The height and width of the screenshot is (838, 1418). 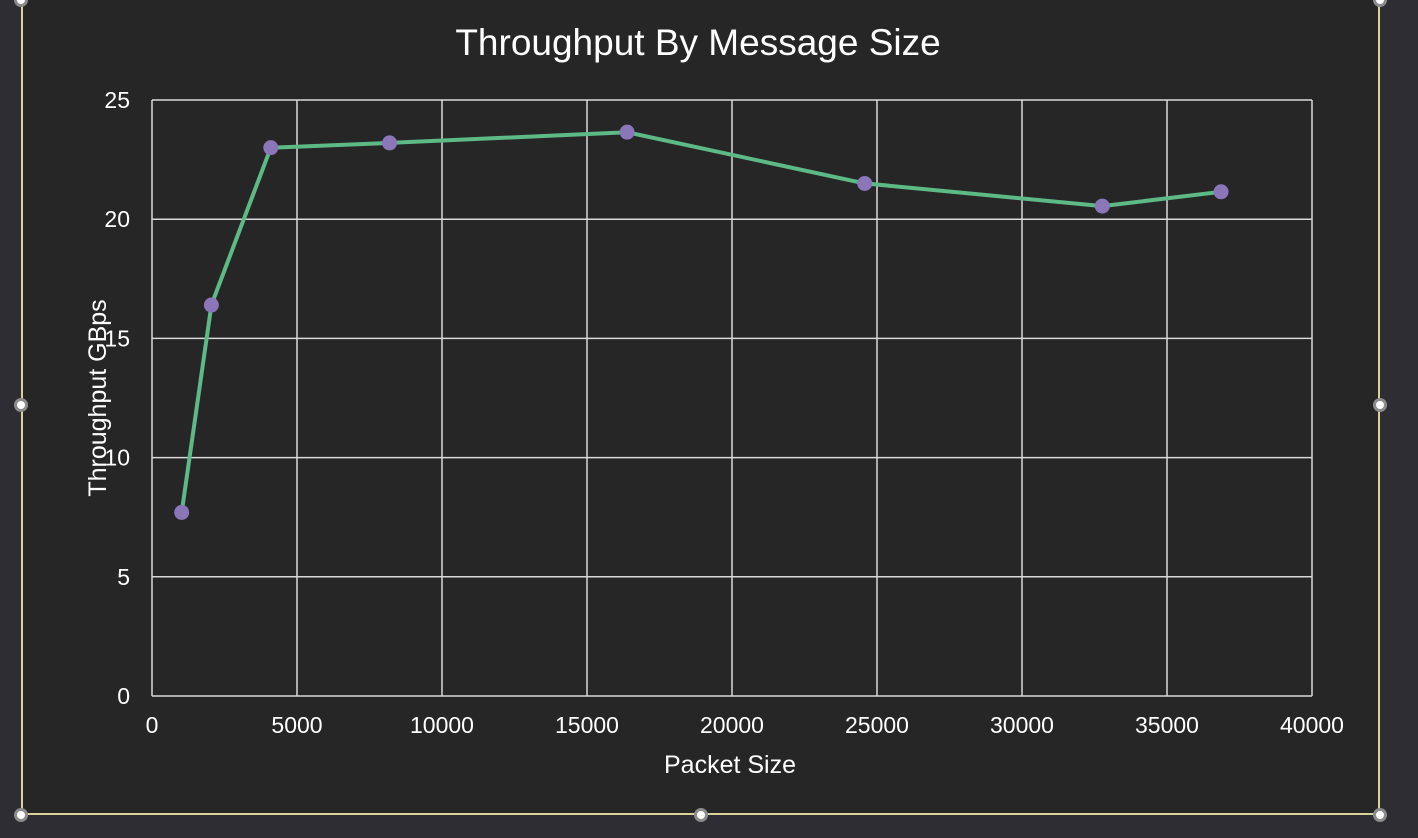 I want to click on y-tick-label: 15, so click(x=117, y=338).